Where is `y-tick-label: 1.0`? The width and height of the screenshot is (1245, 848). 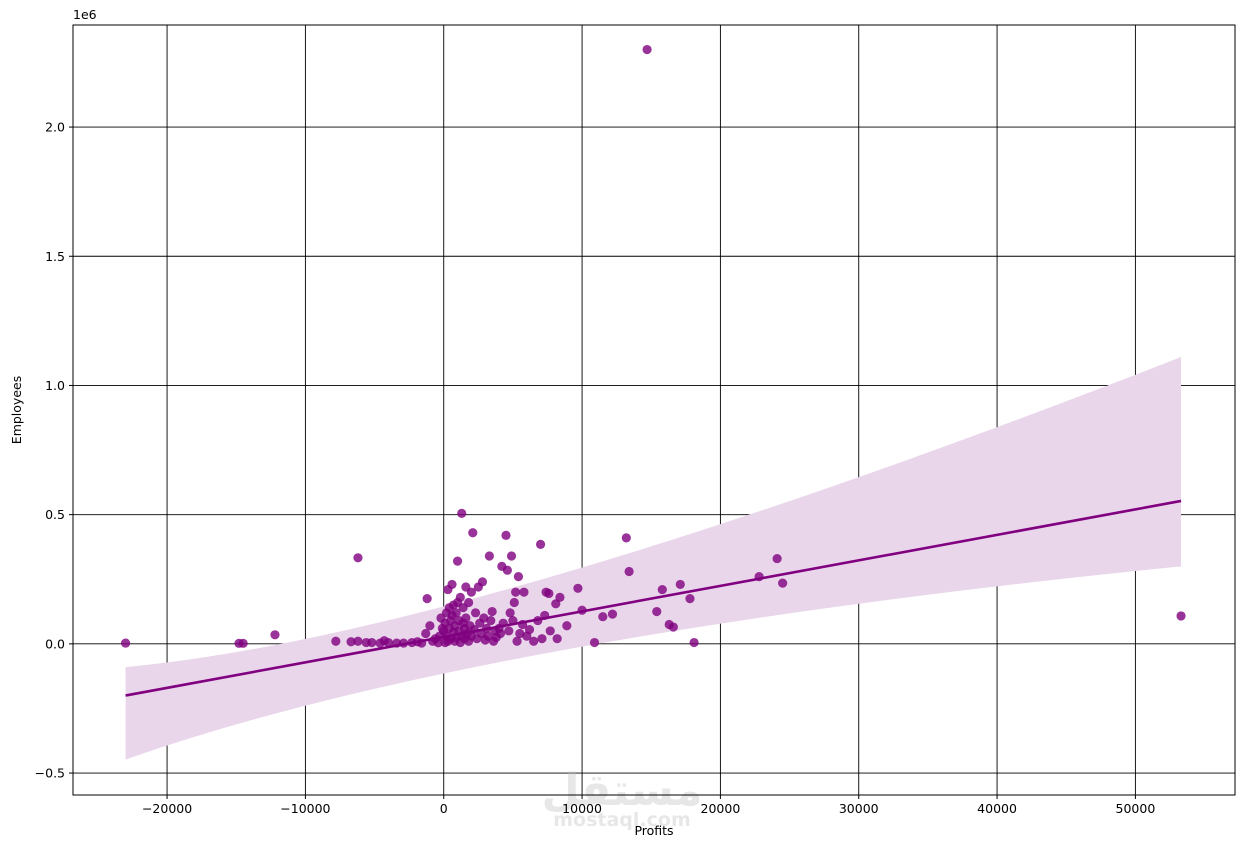 y-tick-label: 1.0 is located at coordinates (55, 385).